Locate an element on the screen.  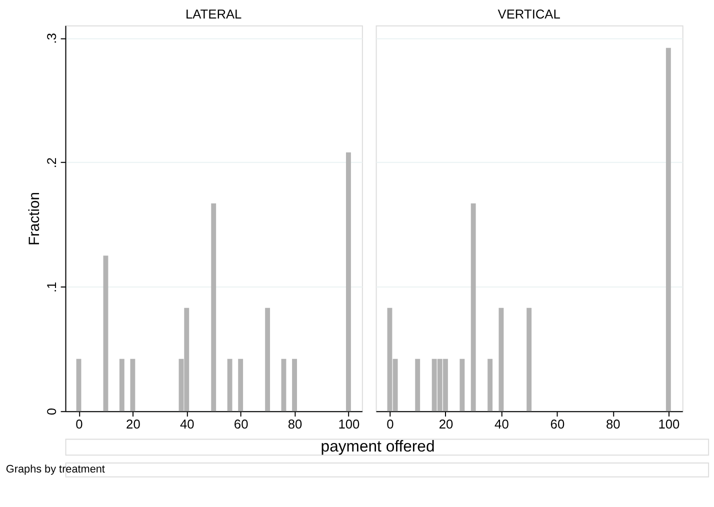
text: Graphs by treatment is located at coordinates (55, 469).